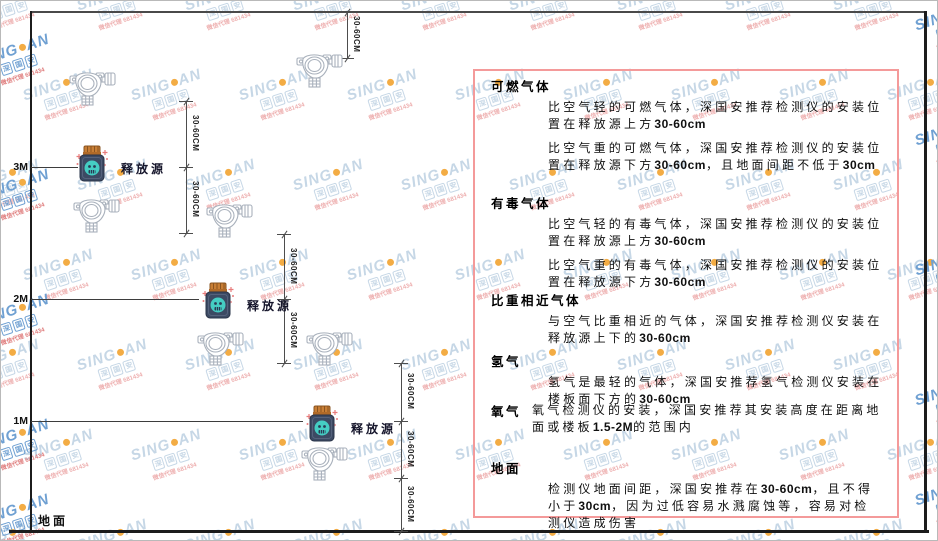 The height and width of the screenshot is (541, 938). I want to click on release-source-icon, so click(218, 303).